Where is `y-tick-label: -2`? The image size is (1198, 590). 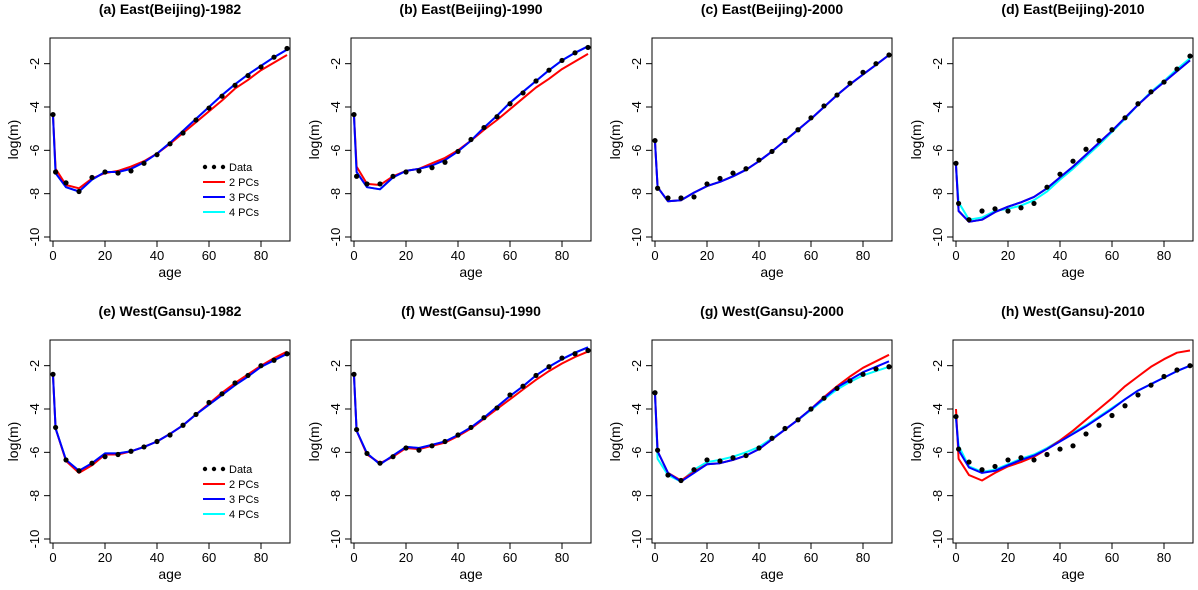
y-tick-label: -2 is located at coordinates (636, 64).